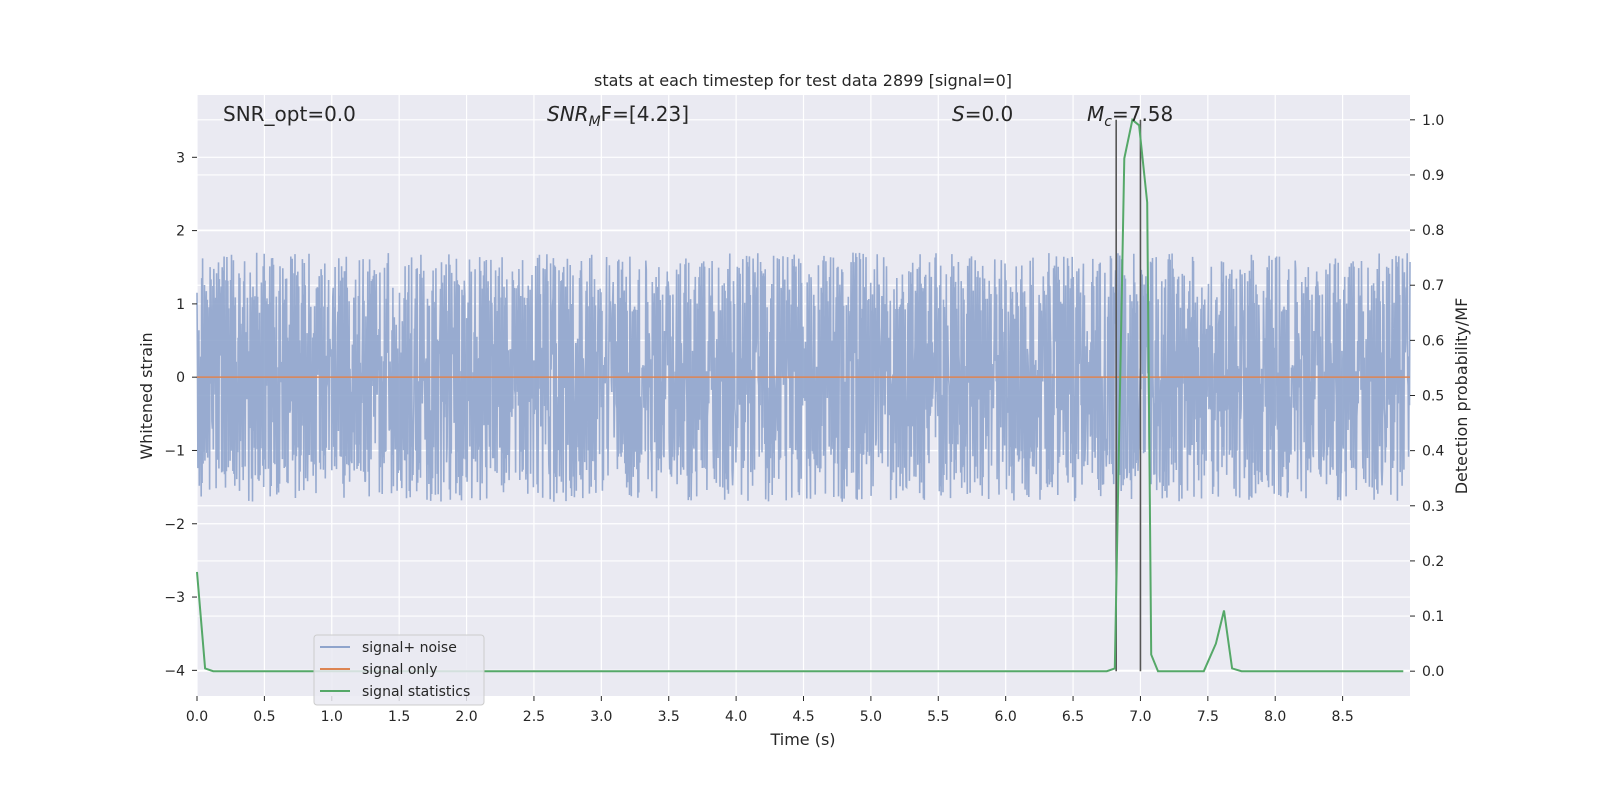 The height and width of the screenshot is (800, 1600). What do you see at coordinates (1433, 397) in the screenshot?
I see `y-right-tick-label: 0.5` at bounding box center [1433, 397].